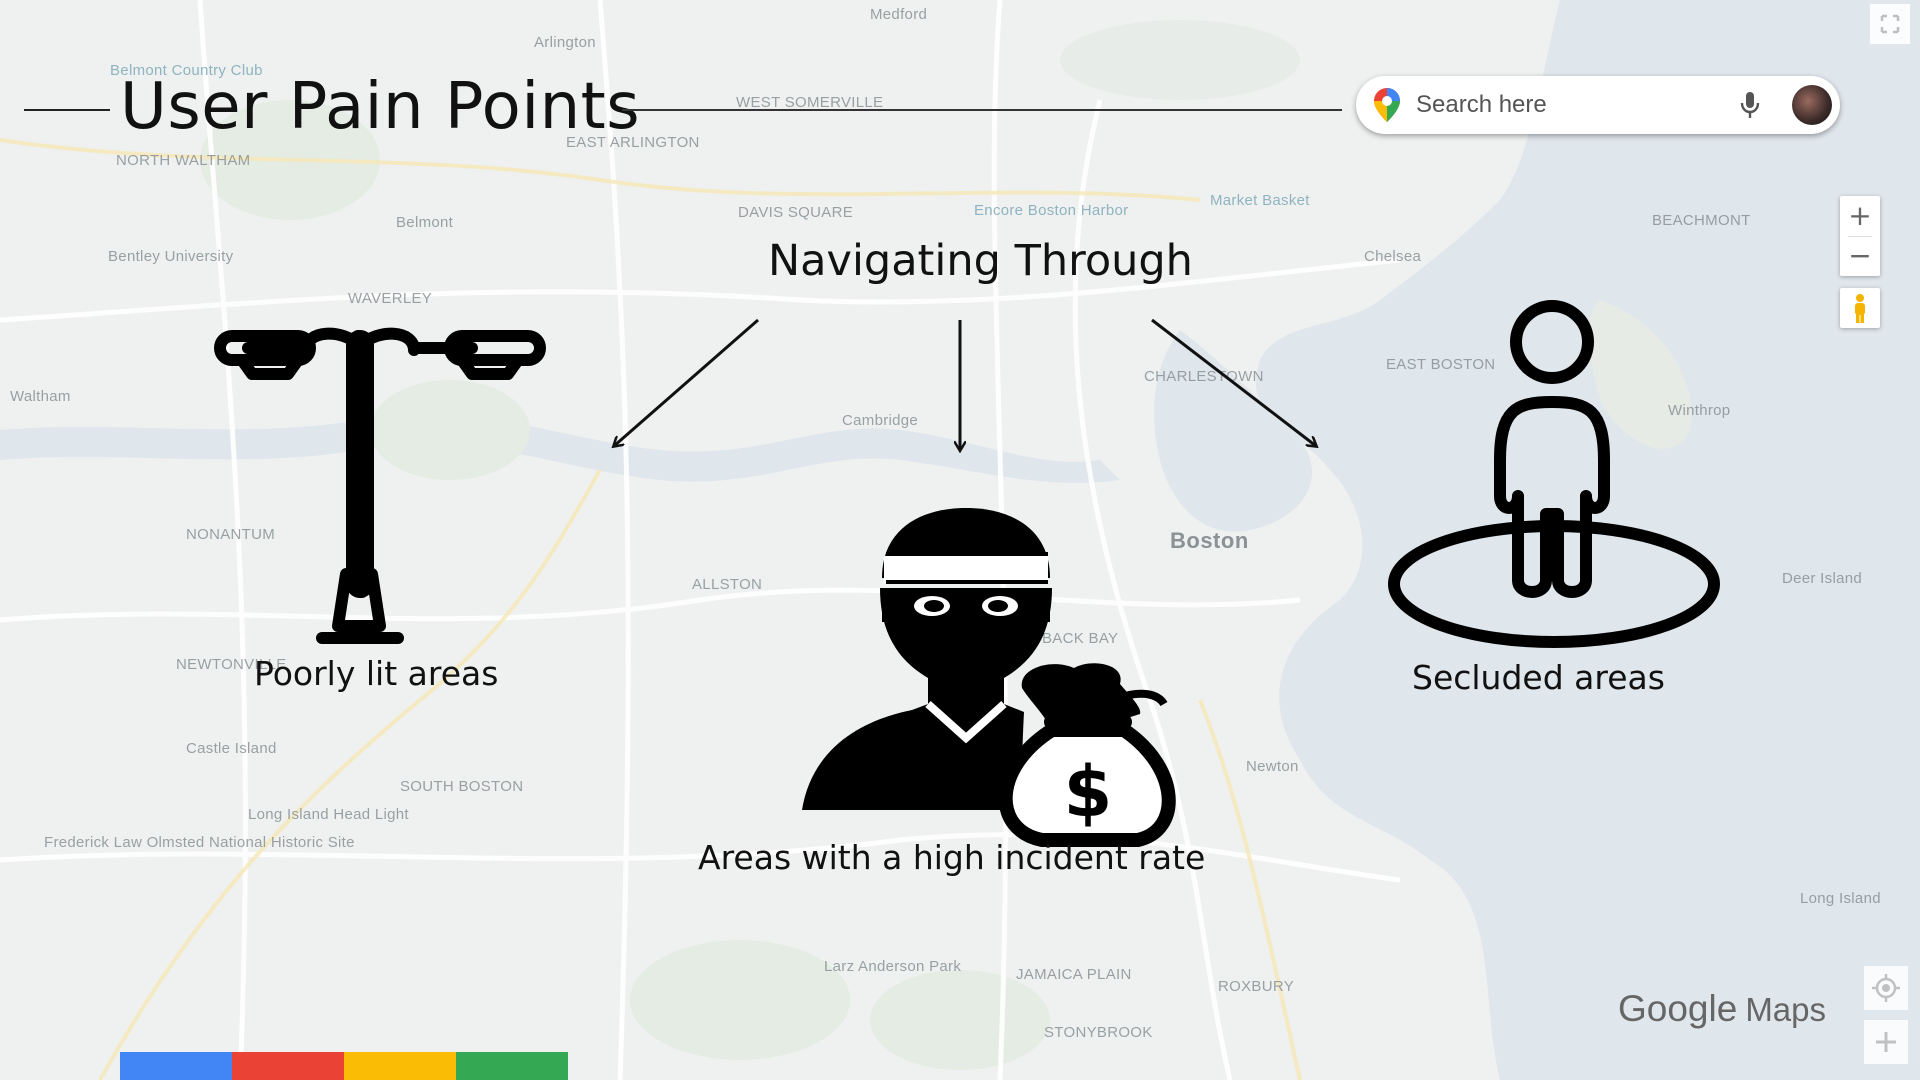  I want to click on map-label: NORTH WALTHAM, so click(183, 160).